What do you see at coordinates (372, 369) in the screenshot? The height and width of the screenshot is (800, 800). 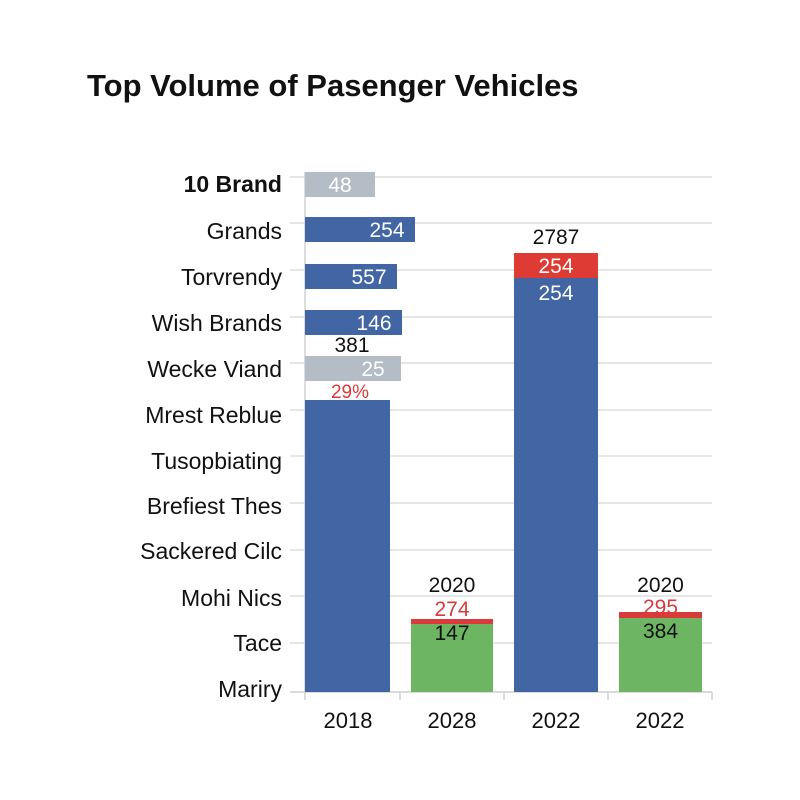 I see `bar-value-label: 25` at bounding box center [372, 369].